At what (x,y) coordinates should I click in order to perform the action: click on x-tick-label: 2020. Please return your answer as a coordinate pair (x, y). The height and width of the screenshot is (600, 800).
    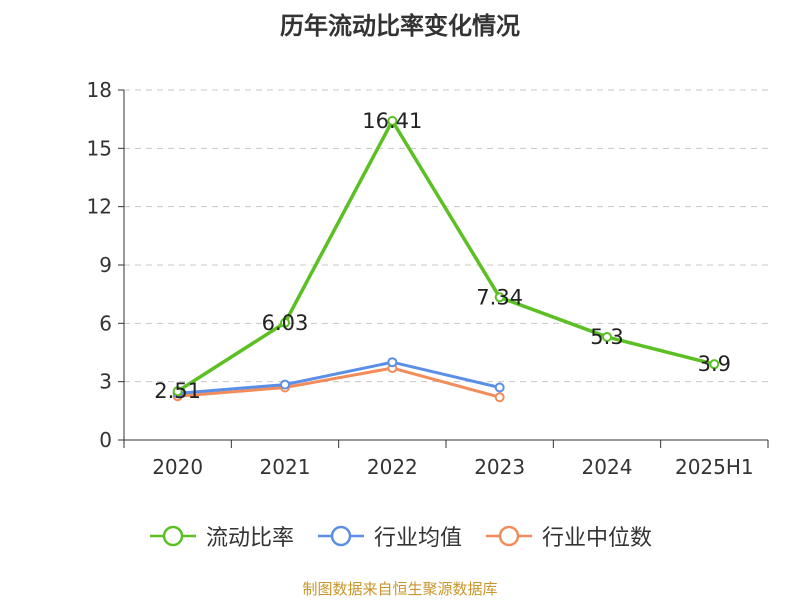
    Looking at the image, I should click on (177, 467).